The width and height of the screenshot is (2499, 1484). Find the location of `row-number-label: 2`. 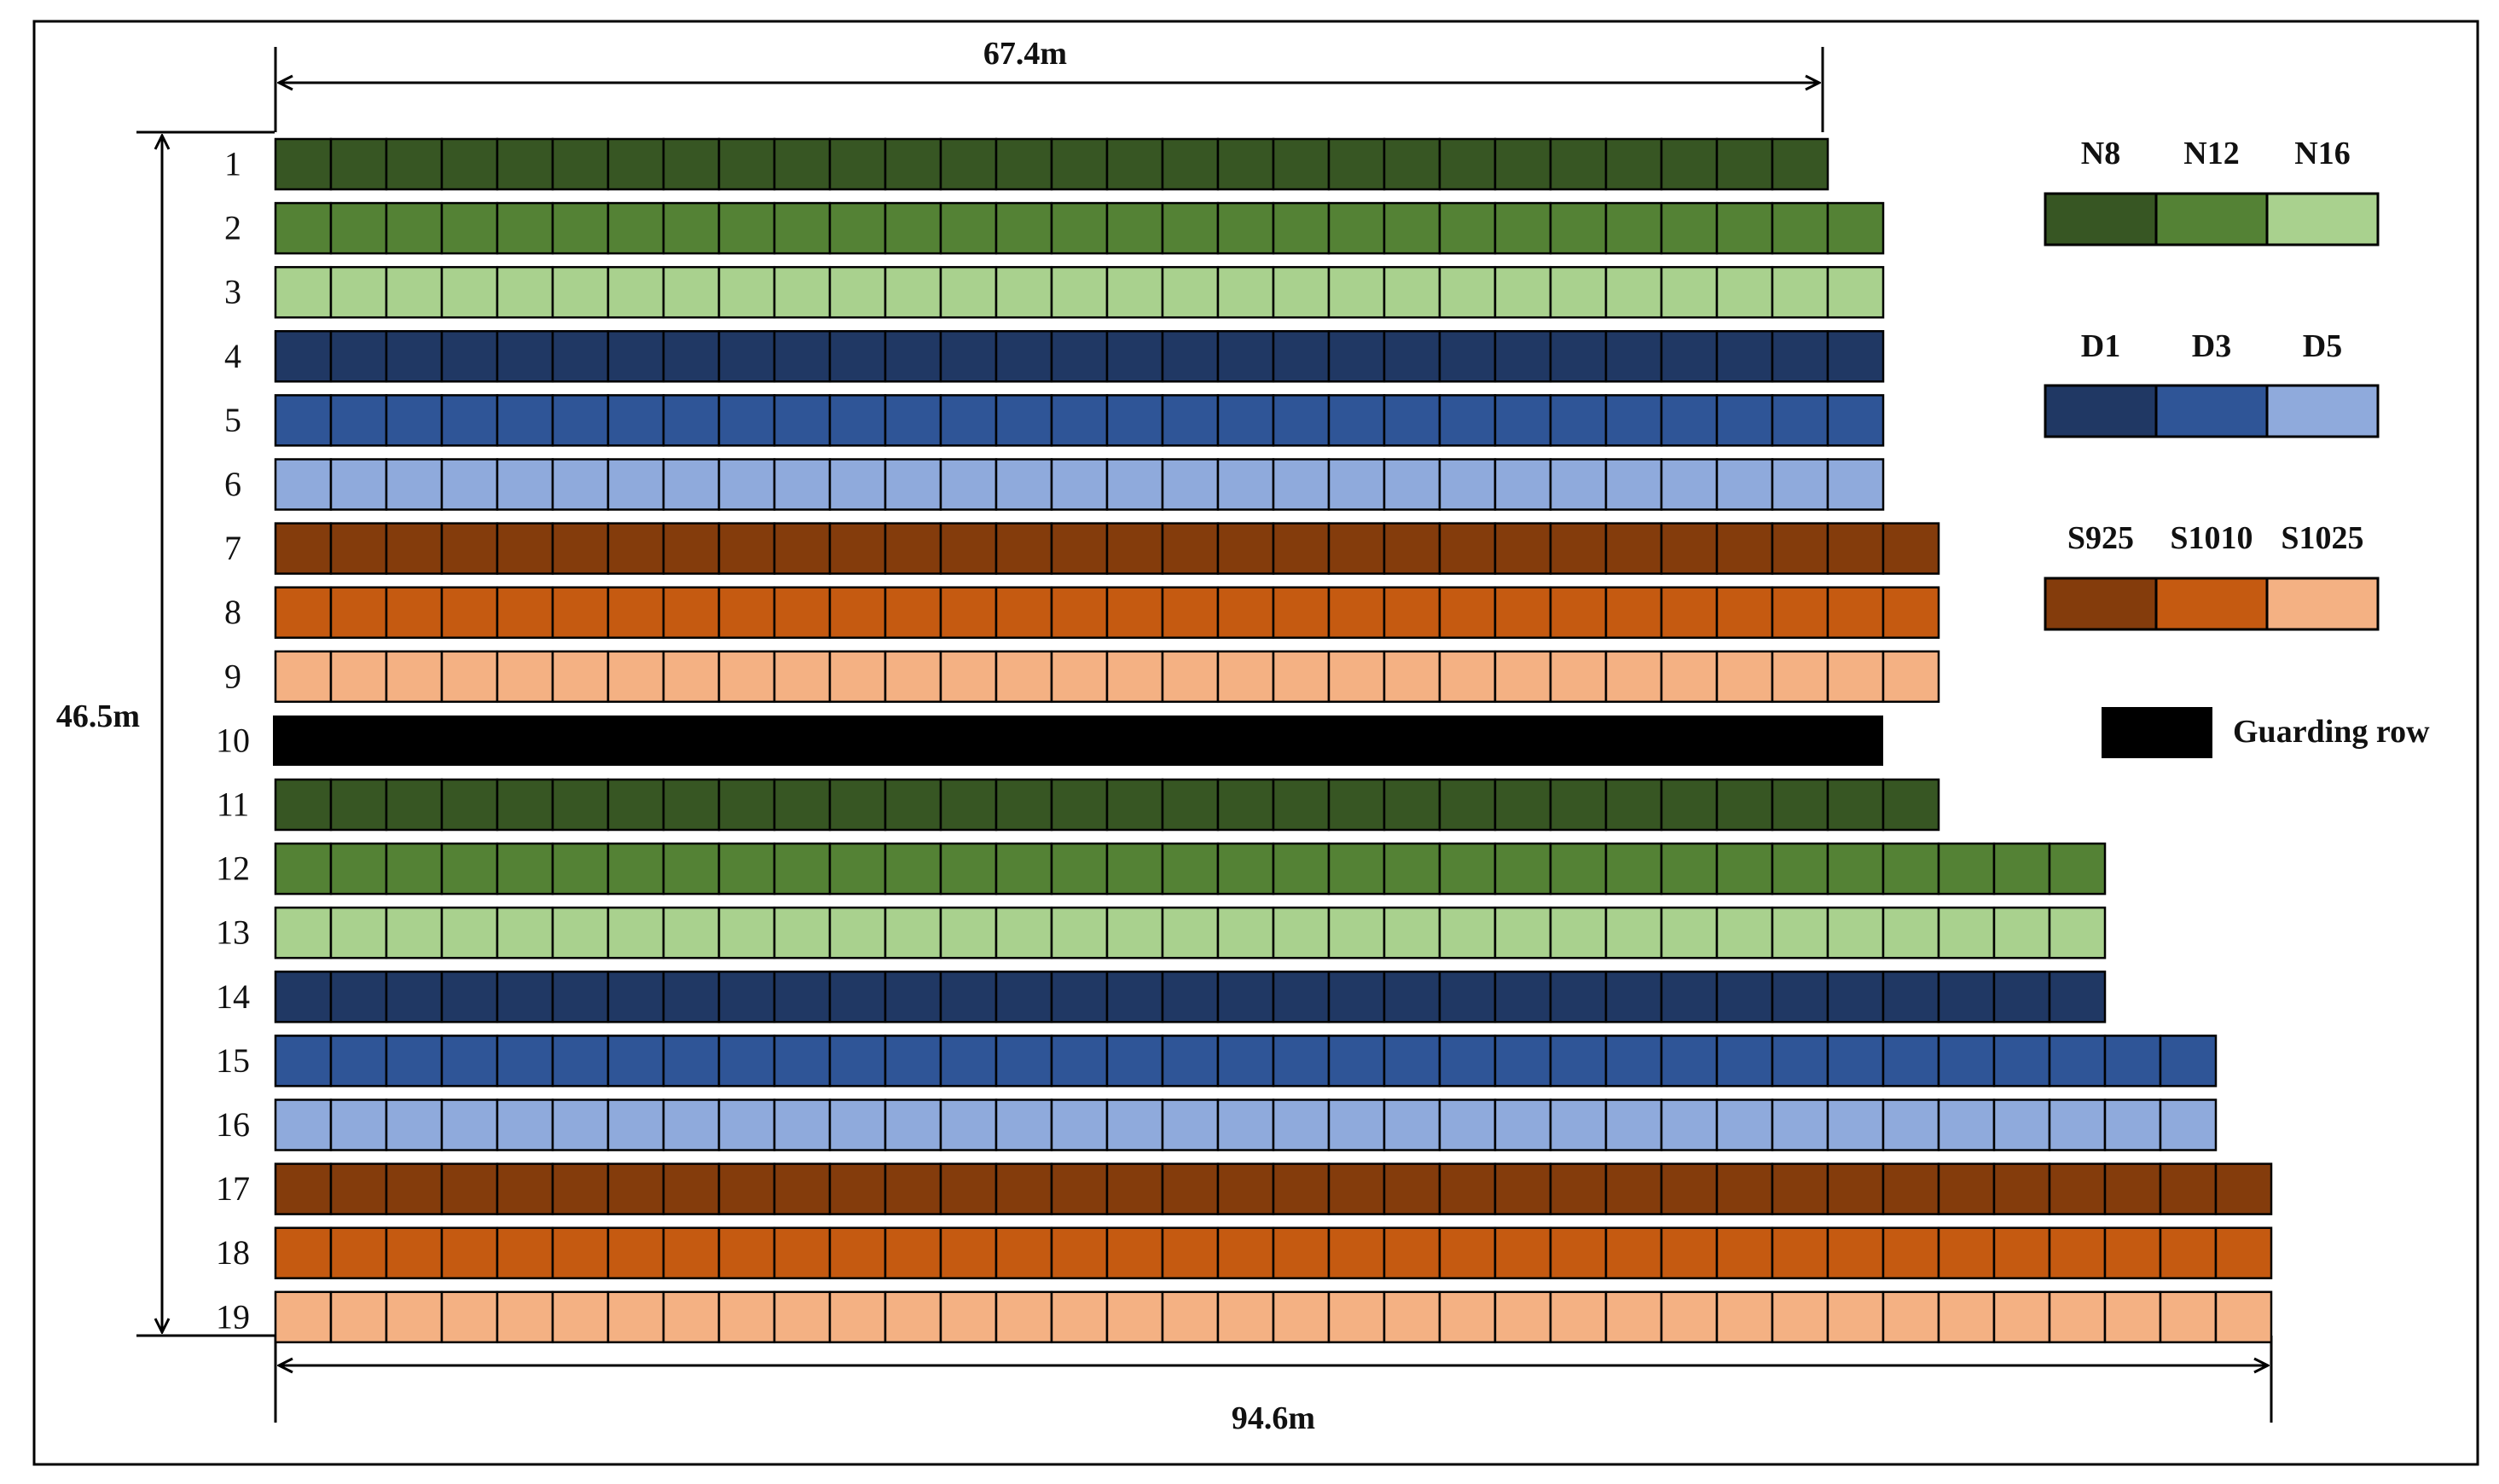

row-number-label: 2 is located at coordinates (232, 228).